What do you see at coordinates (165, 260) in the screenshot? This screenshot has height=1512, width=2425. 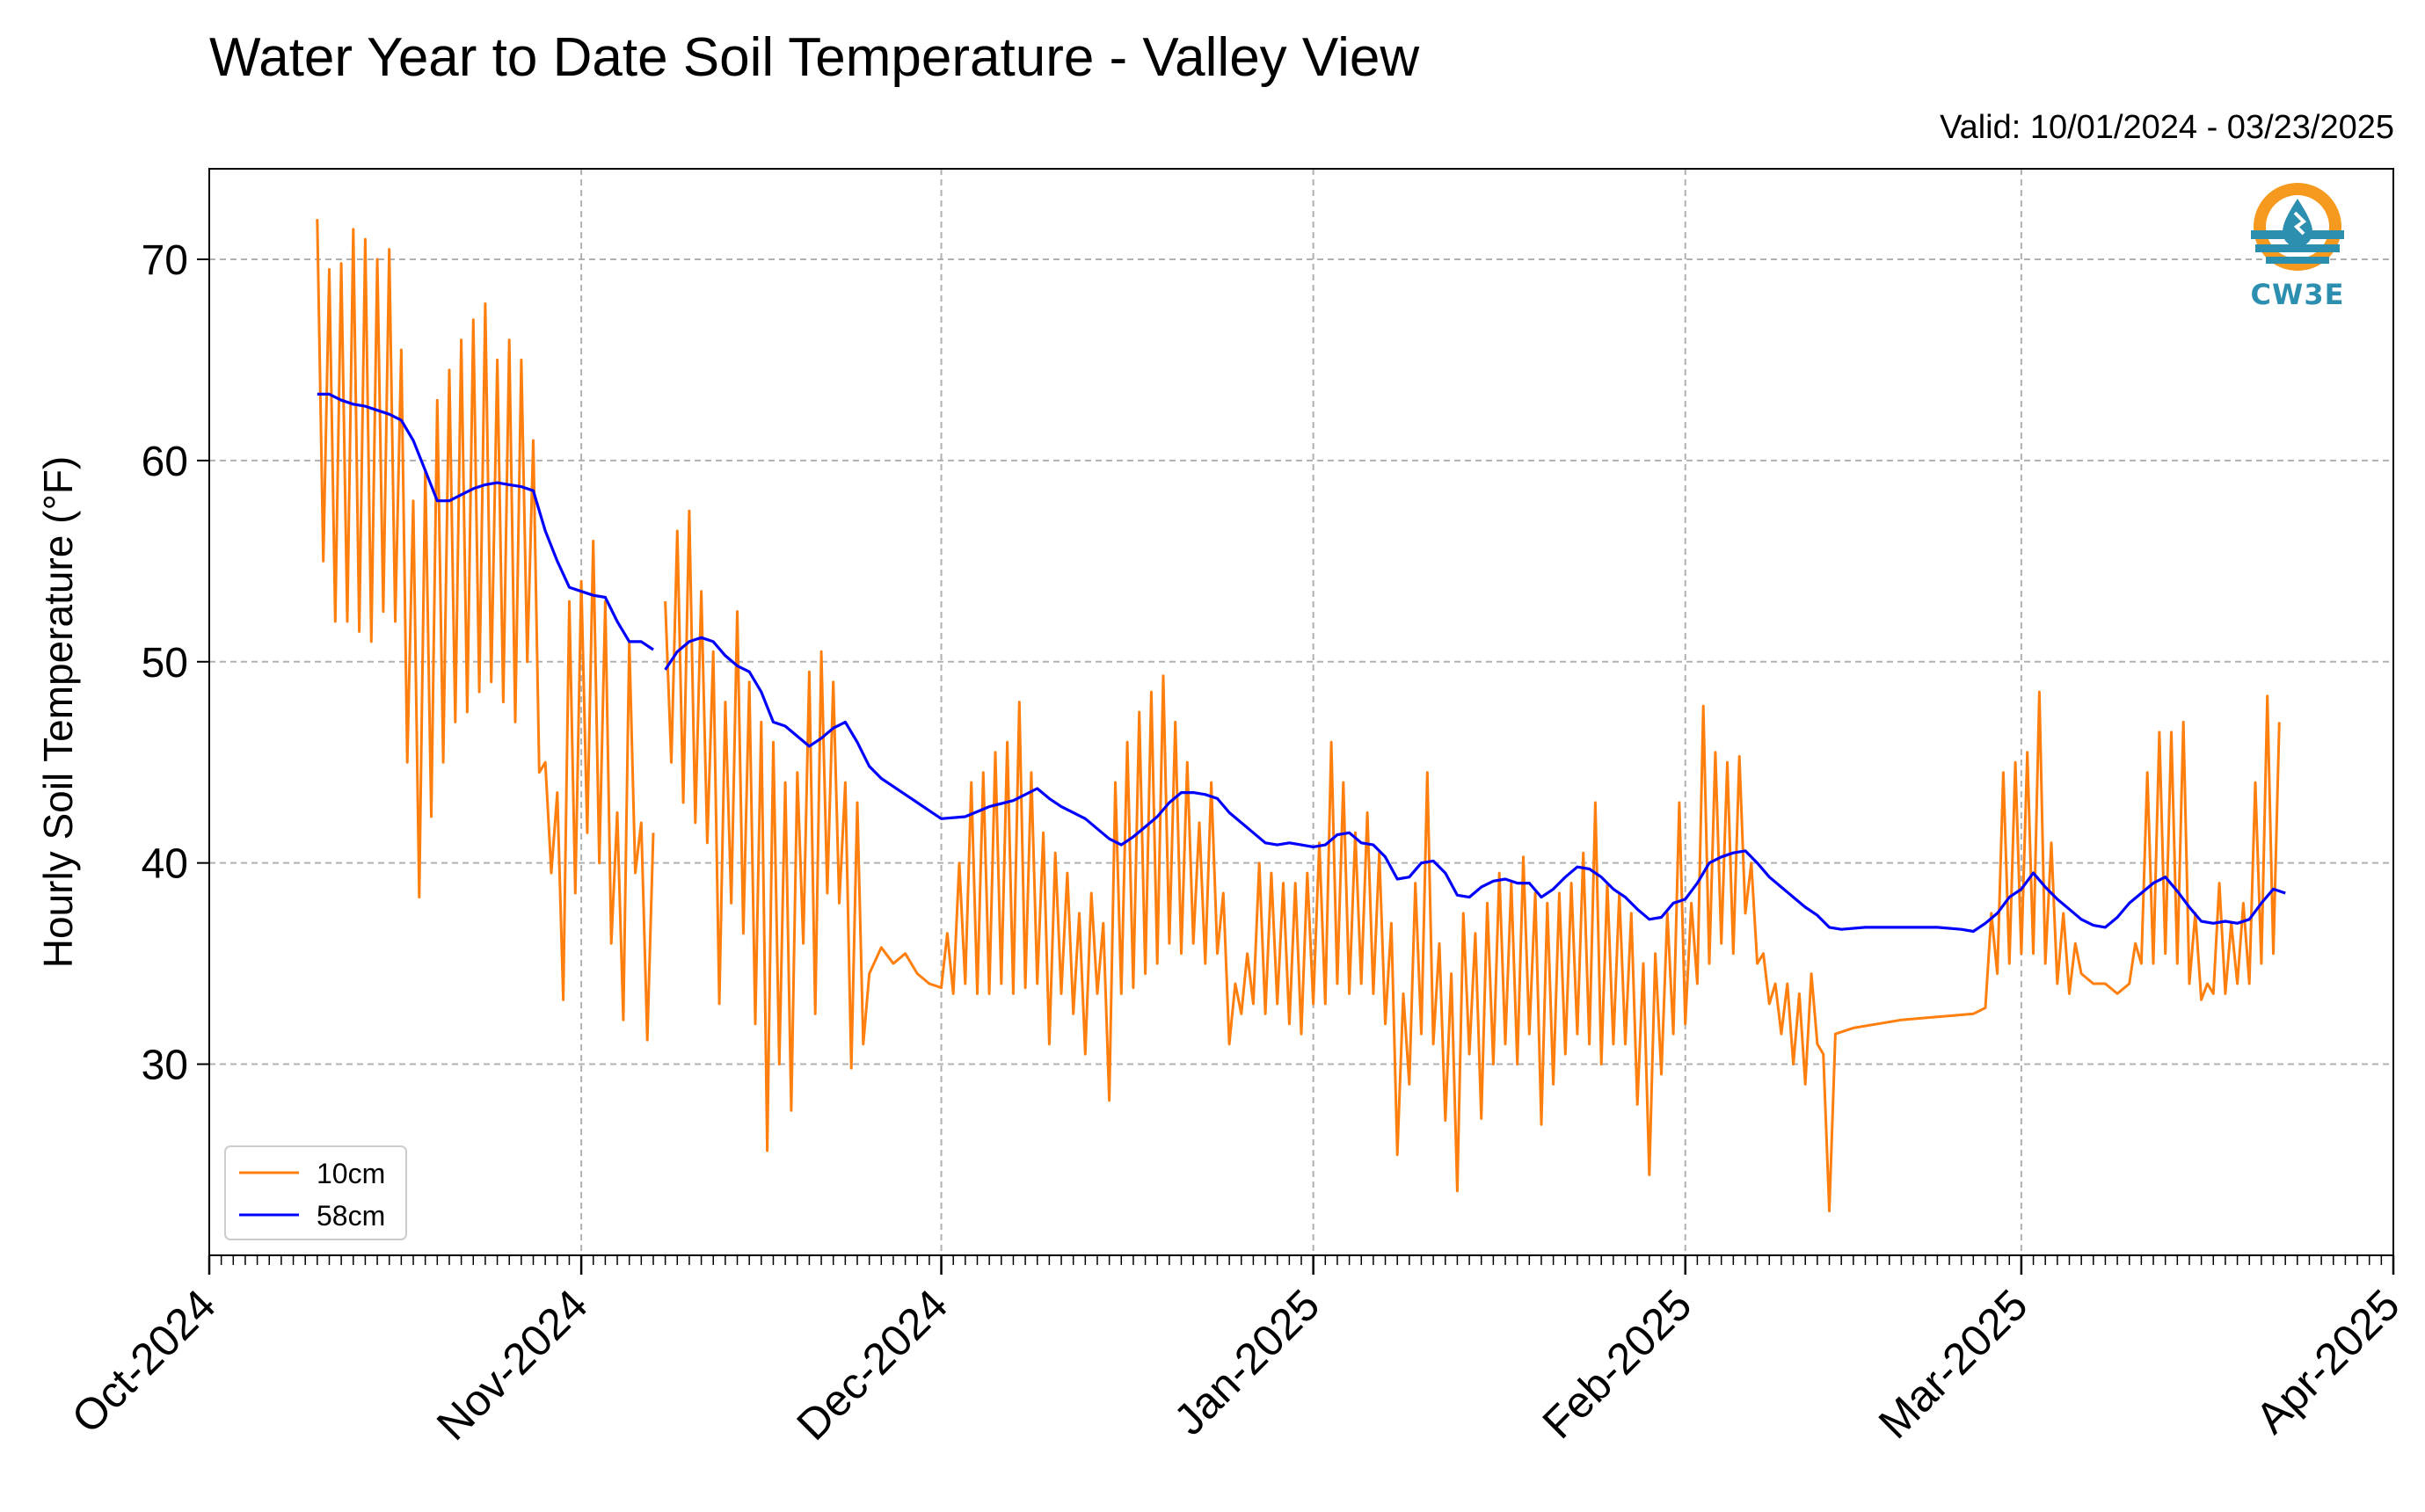 I see `y-tick-label: 70` at bounding box center [165, 260].